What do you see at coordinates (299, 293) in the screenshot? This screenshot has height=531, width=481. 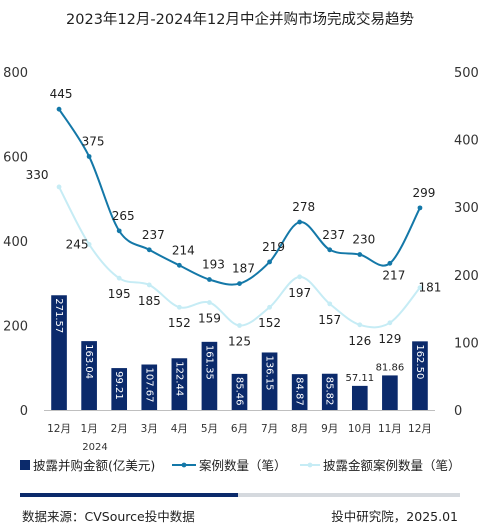 I see `line-light-data-label: 197` at bounding box center [299, 293].